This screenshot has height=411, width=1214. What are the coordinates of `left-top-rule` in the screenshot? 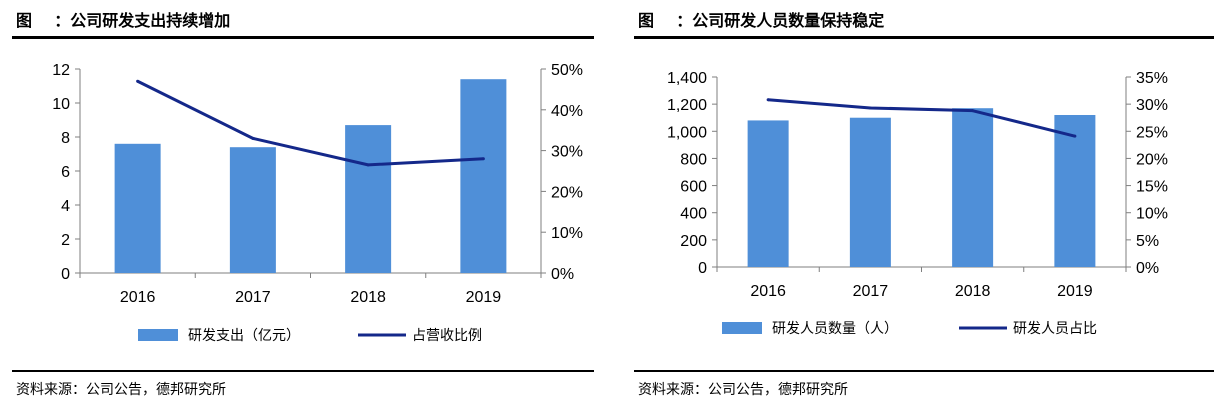 It's located at (303, 37).